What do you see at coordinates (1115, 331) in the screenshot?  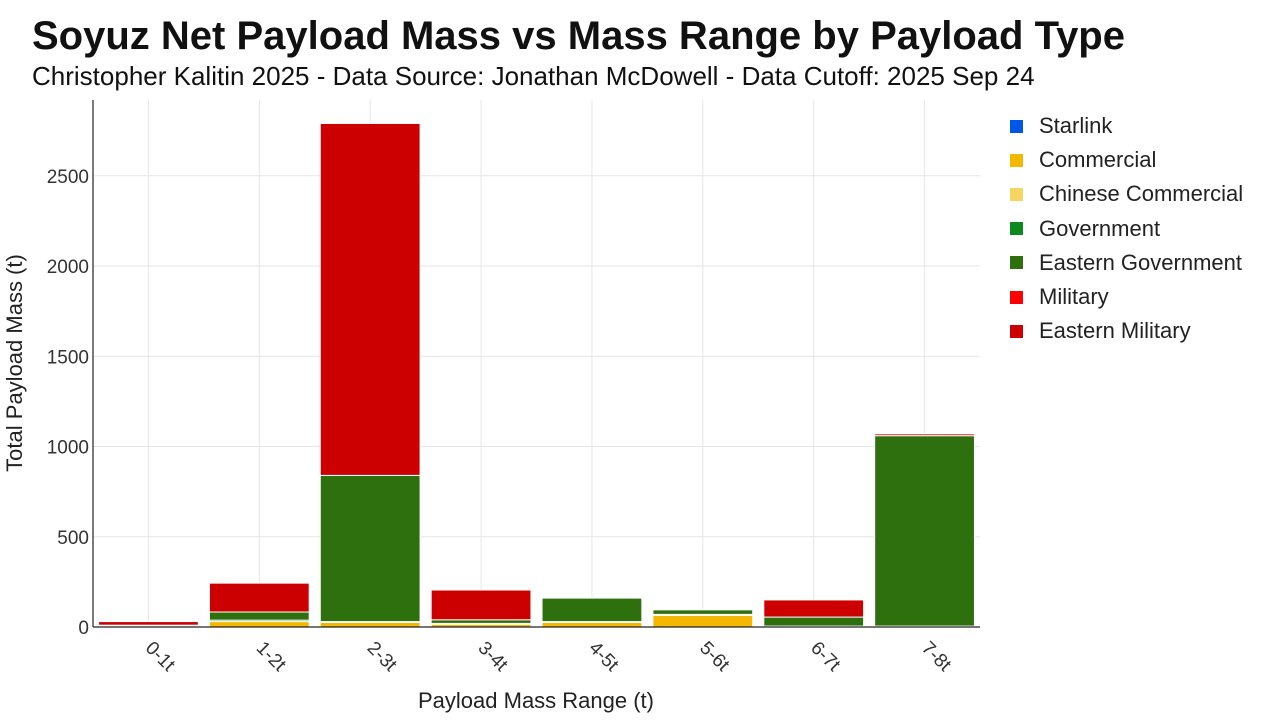 I see `legend-label: Eastern Military` at bounding box center [1115, 331].